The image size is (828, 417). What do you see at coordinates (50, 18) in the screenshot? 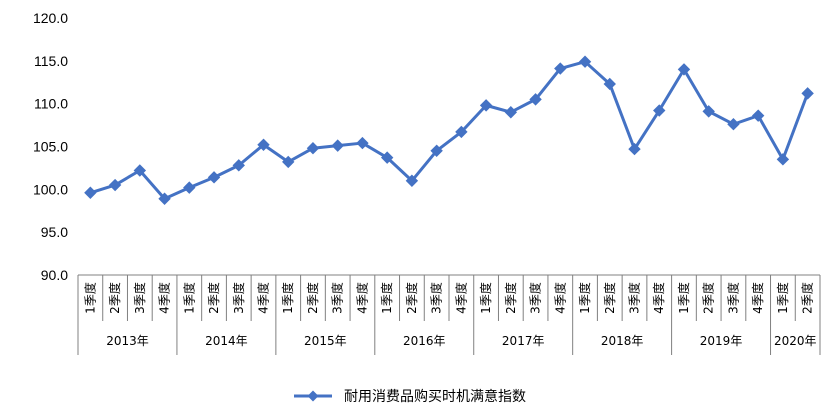
I see `y-tick-label: 120.0` at bounding box center [50, 18].